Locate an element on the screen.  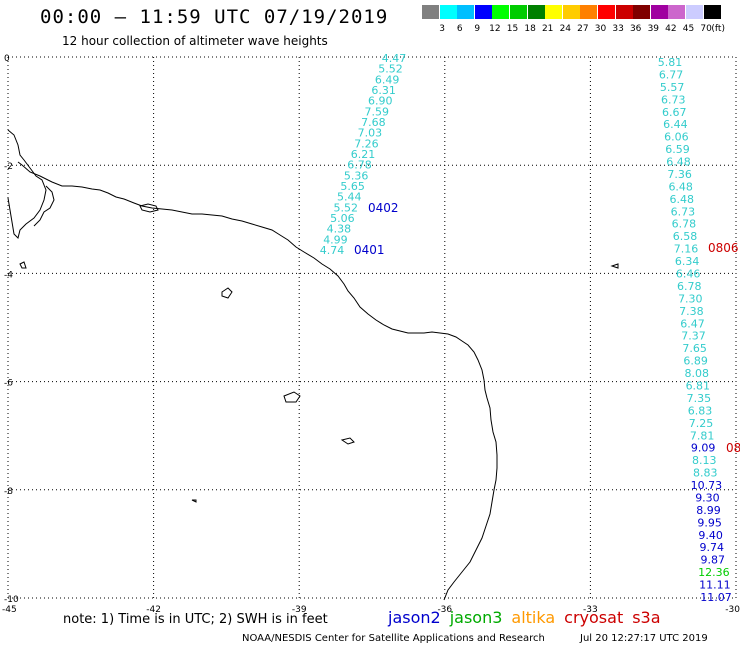
wave-height-value: 4.38 is located at coordinates (339, 229).